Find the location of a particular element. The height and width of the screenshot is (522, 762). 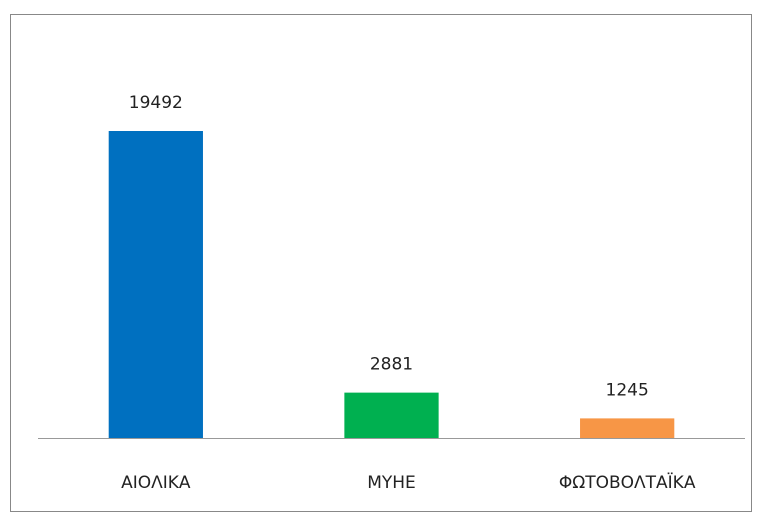

data-label: 19492 is located at coordinates (156, 103).